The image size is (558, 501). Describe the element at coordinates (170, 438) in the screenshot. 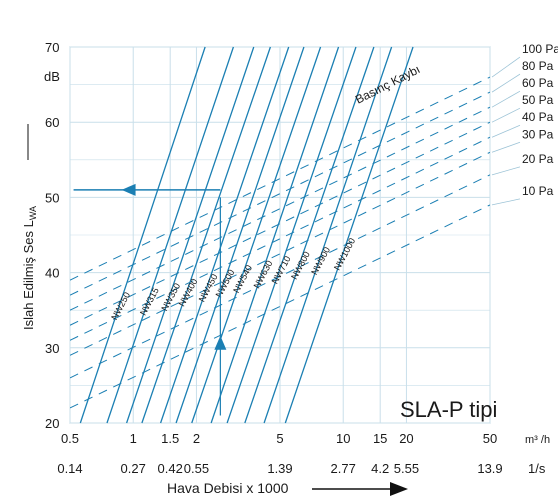

I see `x-tick-label-m3h: 1.5` at that location.